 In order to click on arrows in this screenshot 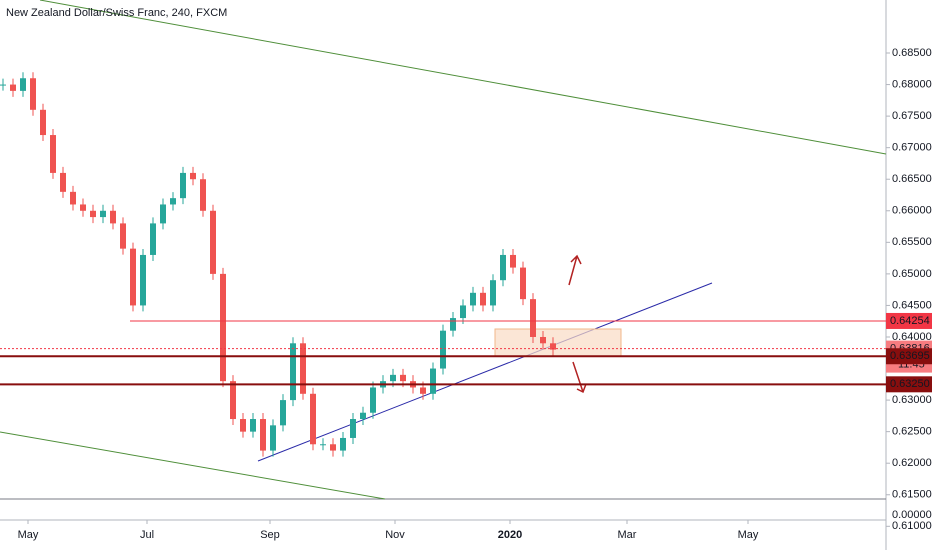, I will do `click(577, 324)`.